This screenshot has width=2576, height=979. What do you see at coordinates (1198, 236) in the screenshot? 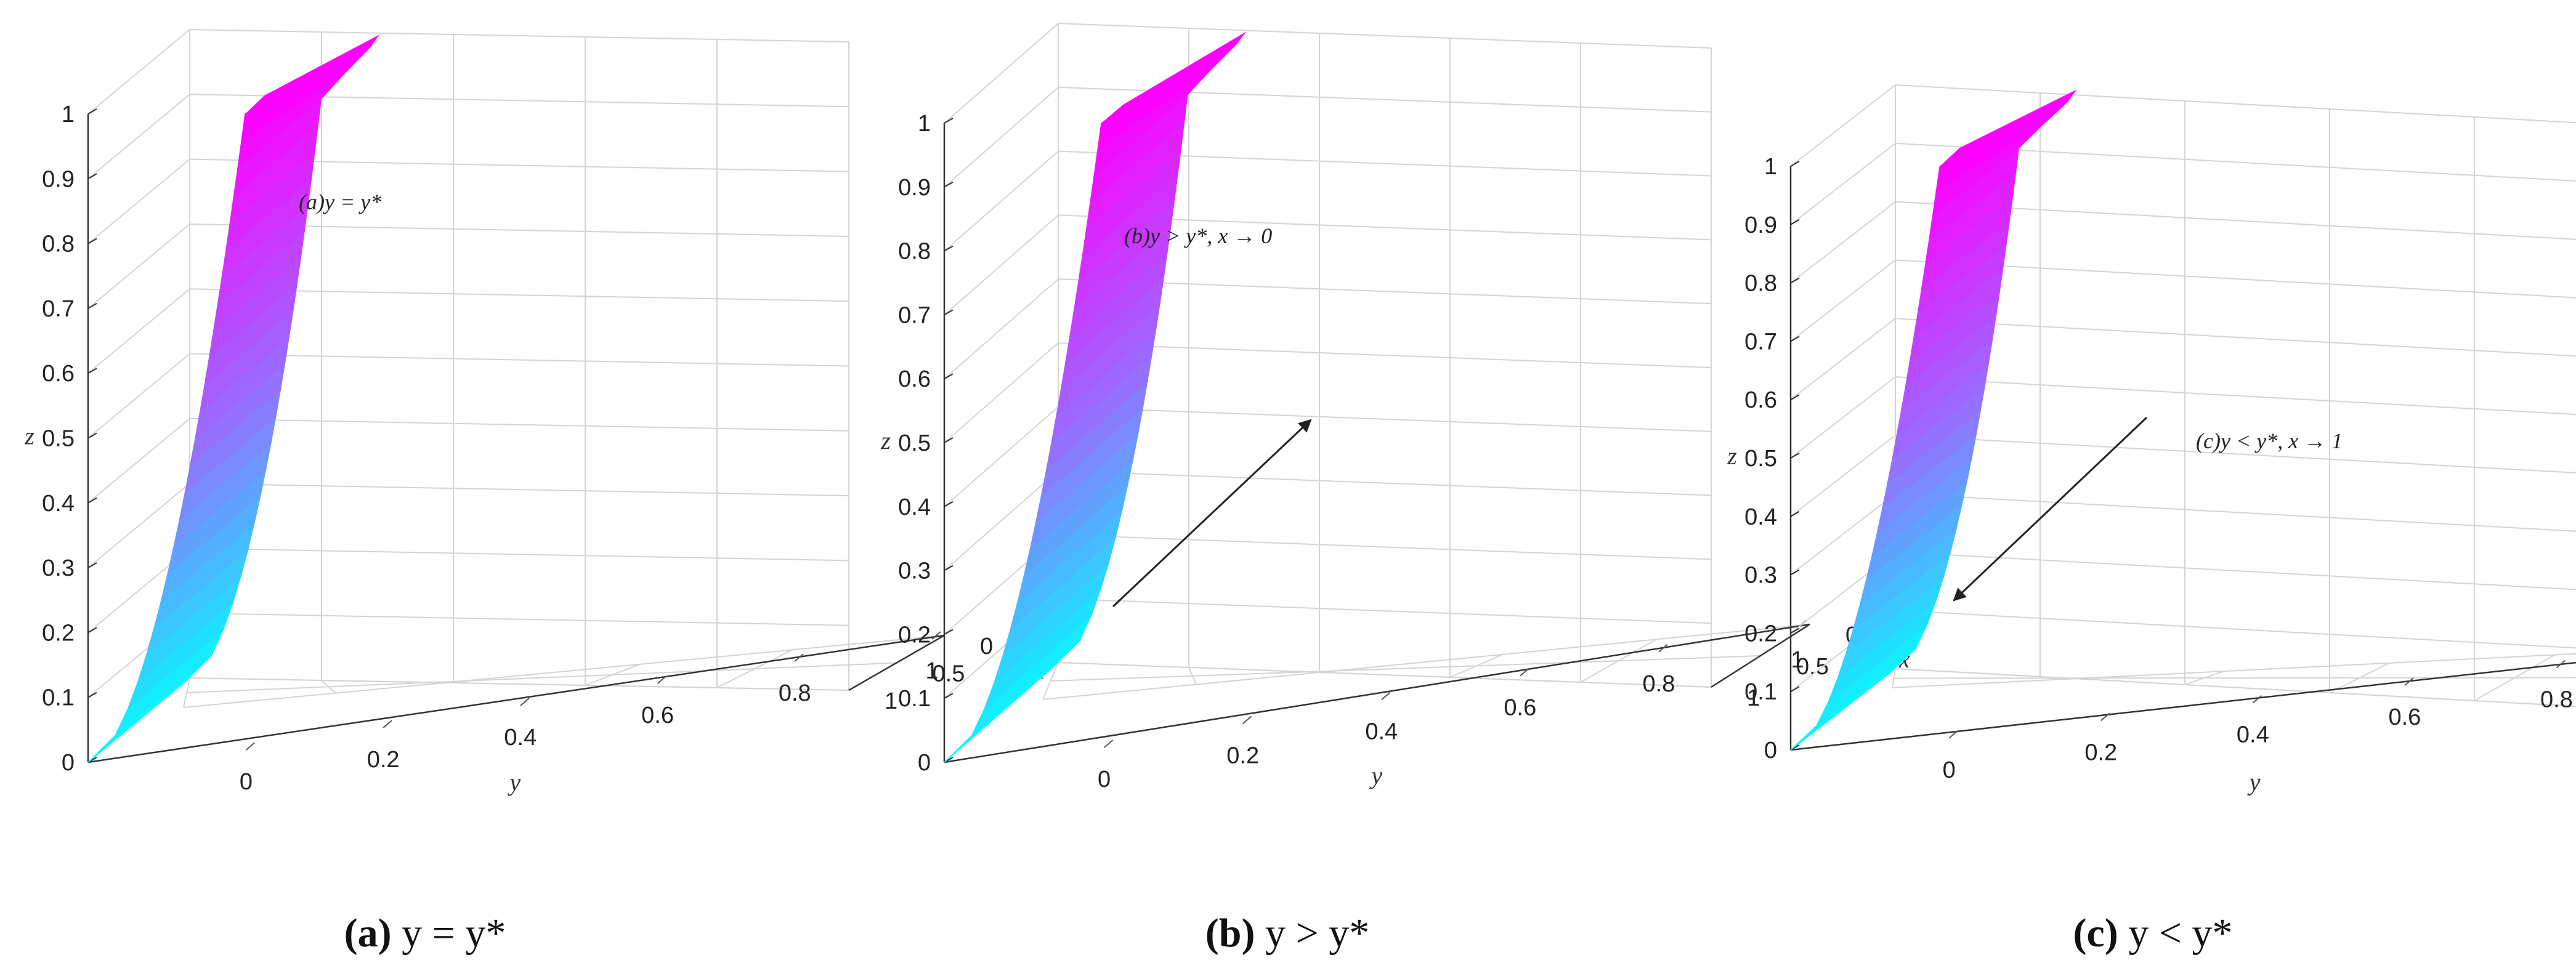
I see `annotation-text: (b)y > y*, x → 0` at bounding box center [1198, 236].